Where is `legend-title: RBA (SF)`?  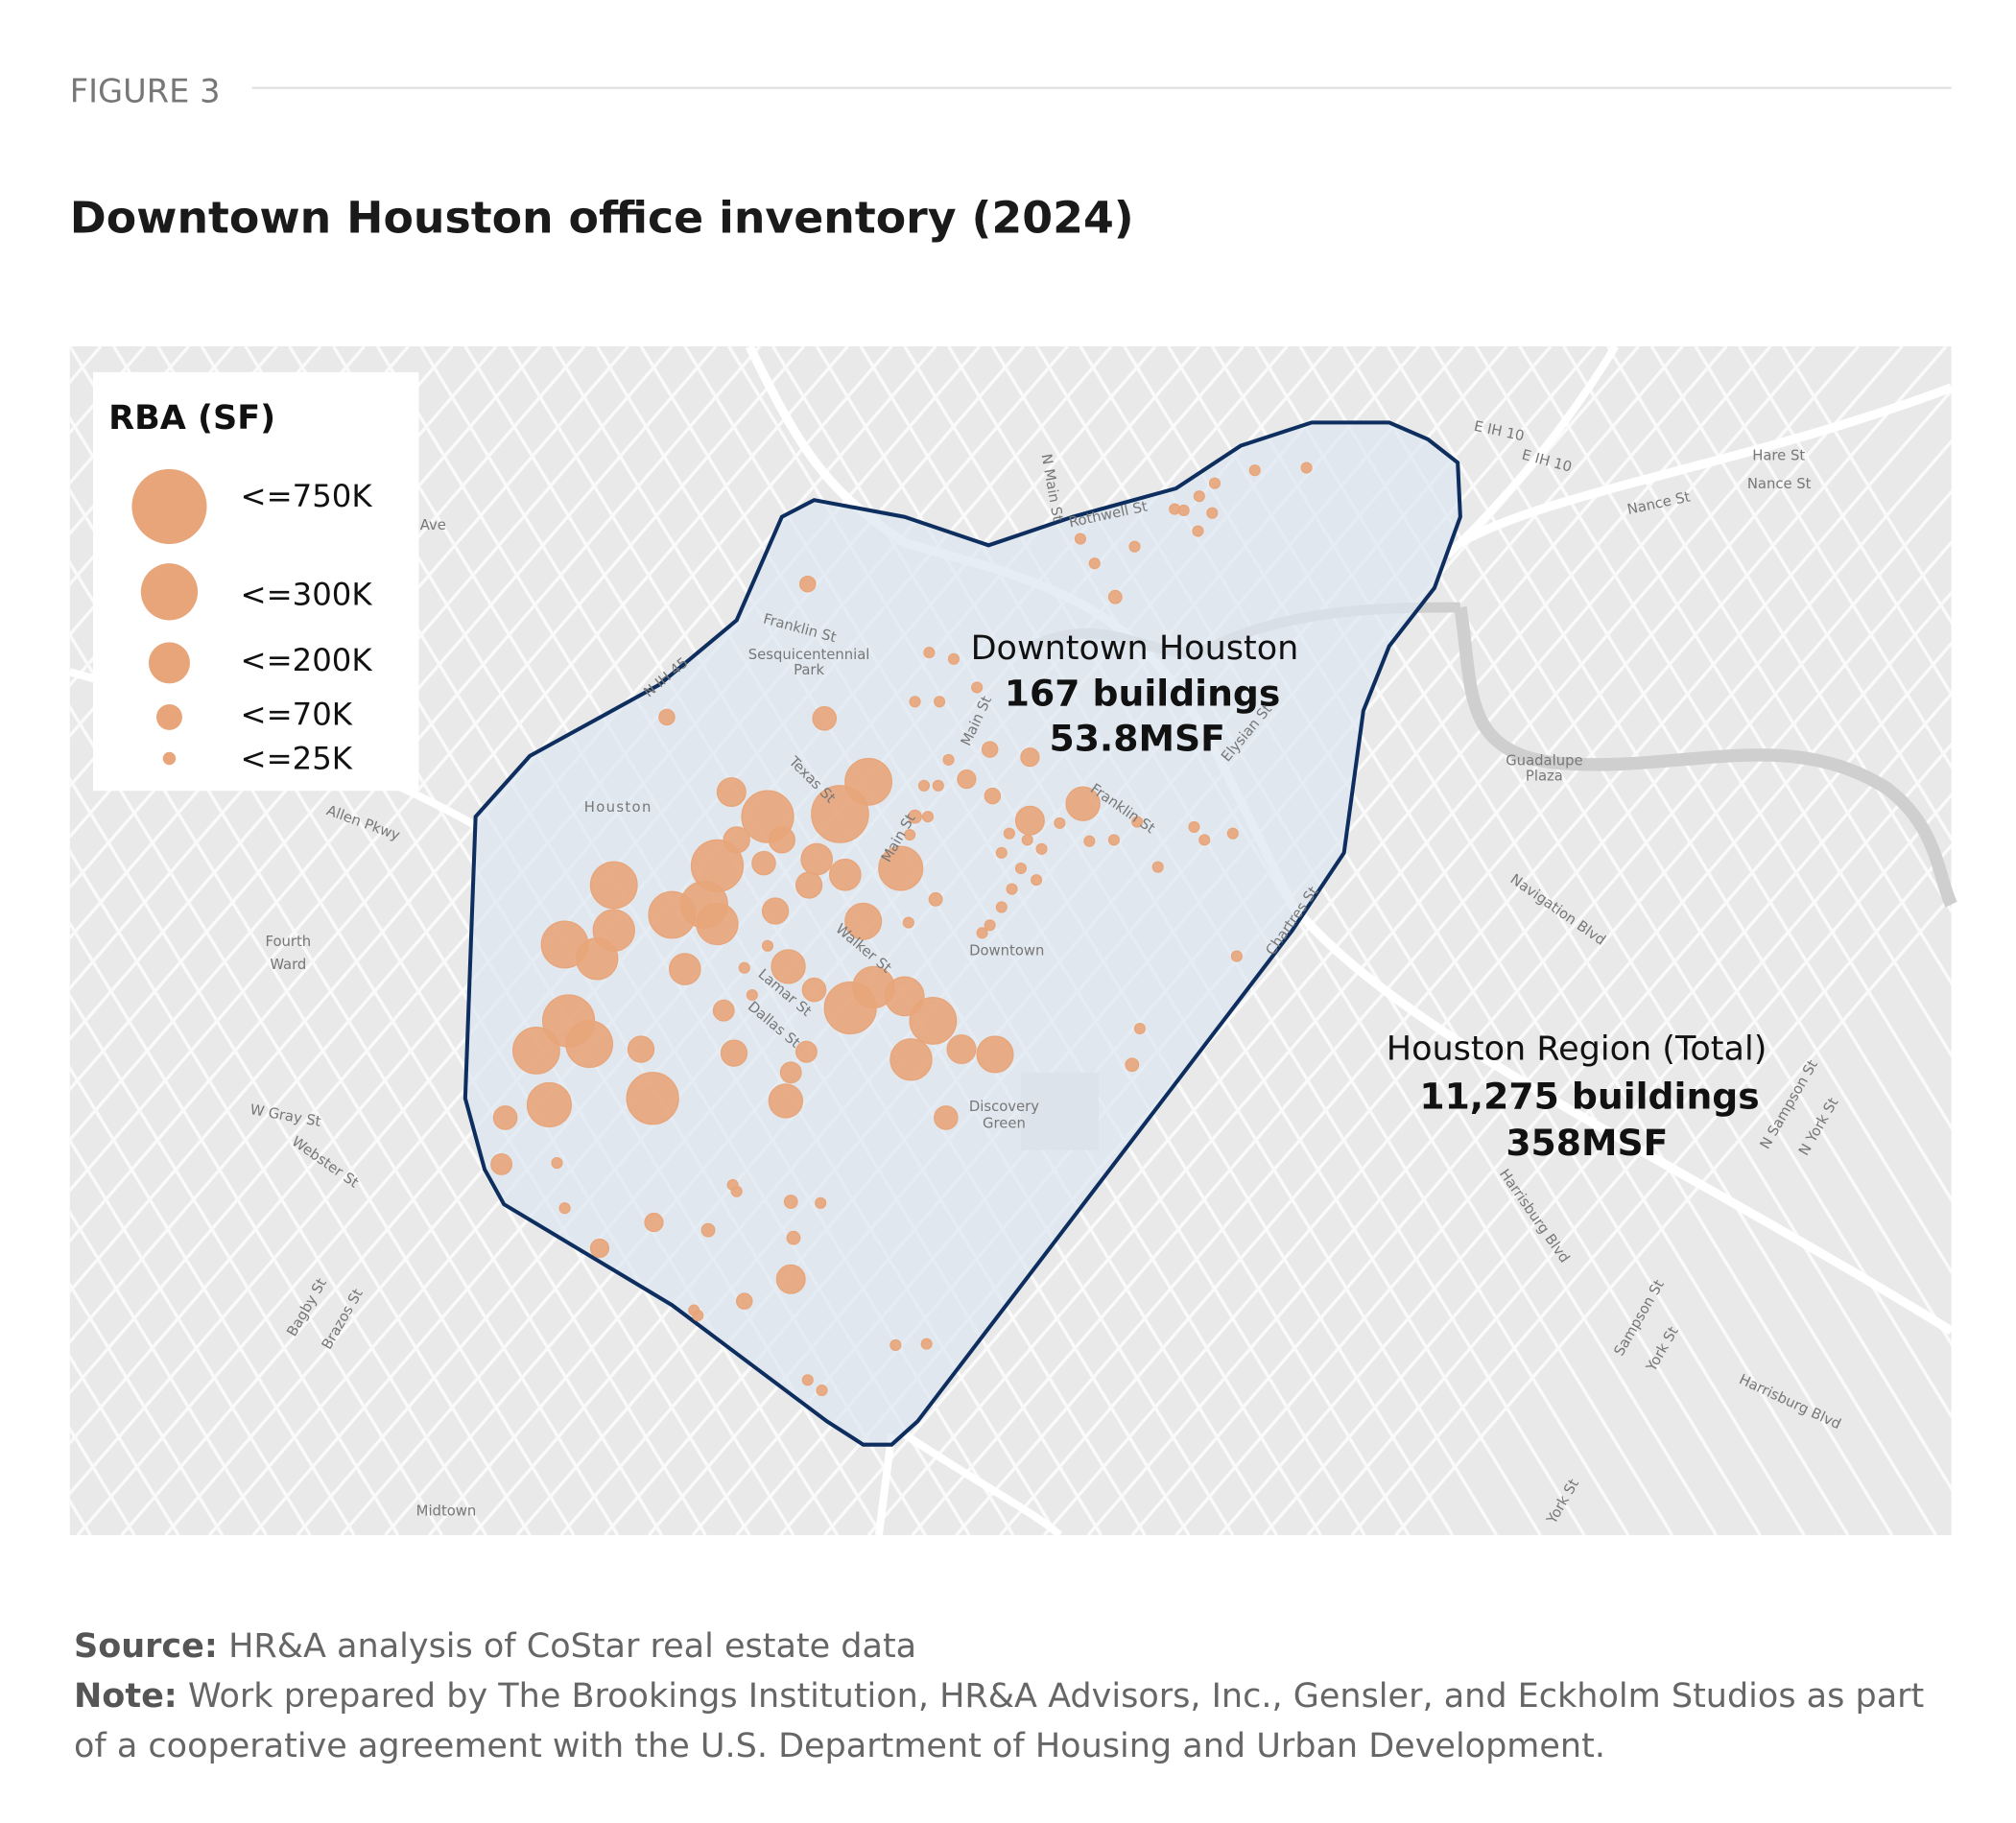 legend-title: RBA (SF) is located at coordinates (191, 419).